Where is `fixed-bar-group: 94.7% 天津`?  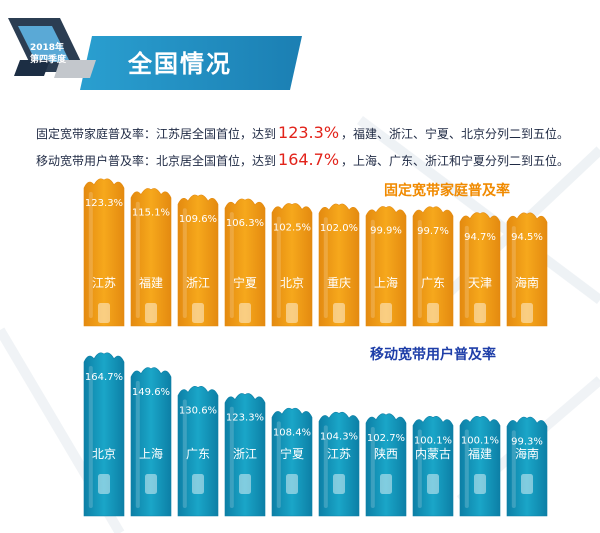
fixed-bar-group: 94.7% 天津 is located at coordinates (480, 269).